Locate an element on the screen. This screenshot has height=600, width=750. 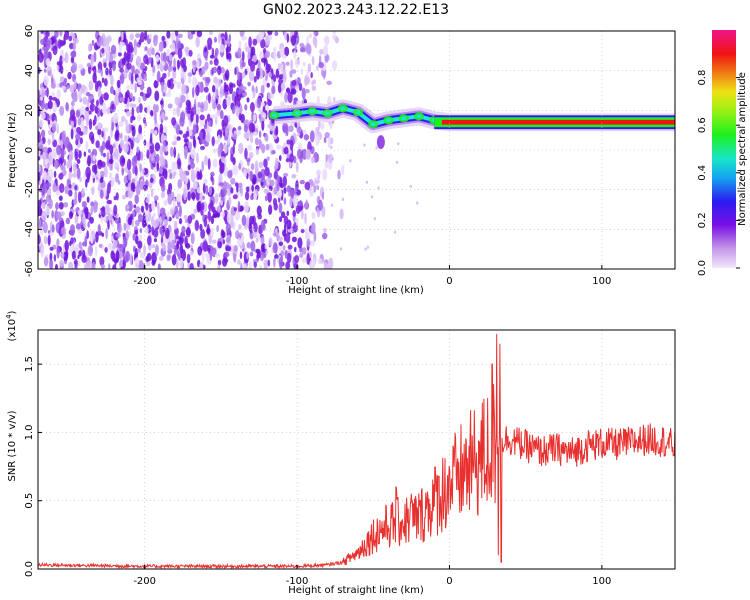
y-tick-label: 0 is located at coordinates (29, 150).